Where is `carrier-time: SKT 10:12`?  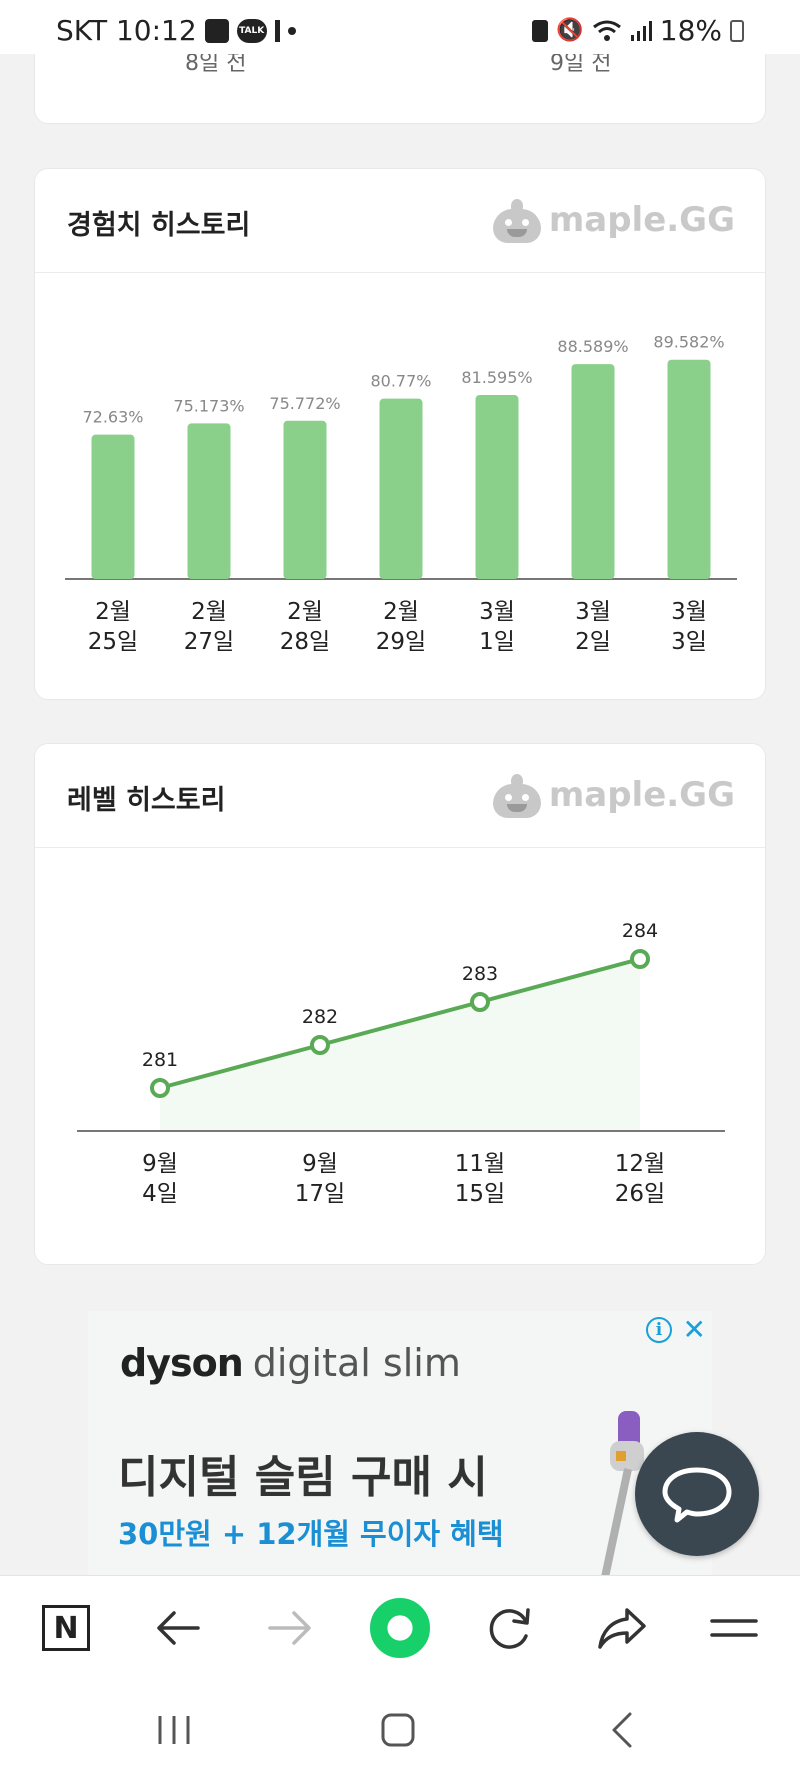
carrier-time: SKT 10:12 is located at coordinates (126, 30).